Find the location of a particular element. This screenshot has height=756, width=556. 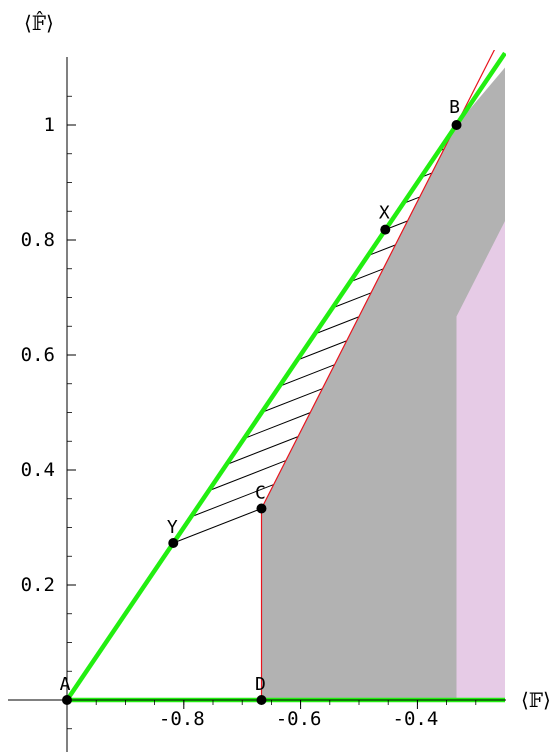

x-tick-label: -0.8 is located at coordinates (182, 719).